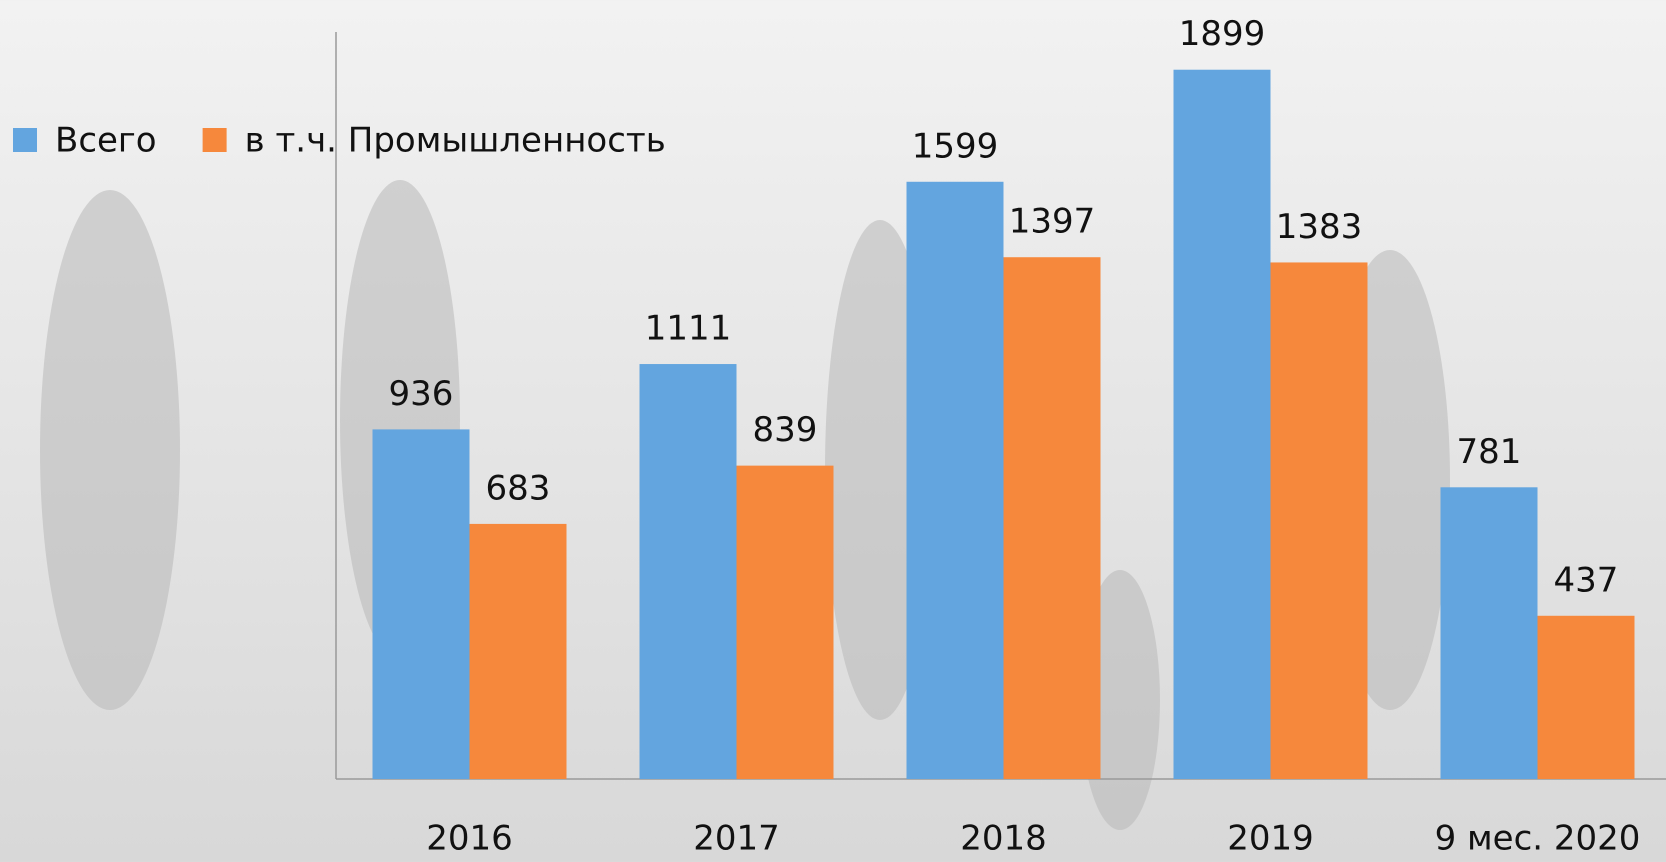  Describe the element at coordinates (1489, 452) in the screenshot. I see `data-label: 781` at that location.